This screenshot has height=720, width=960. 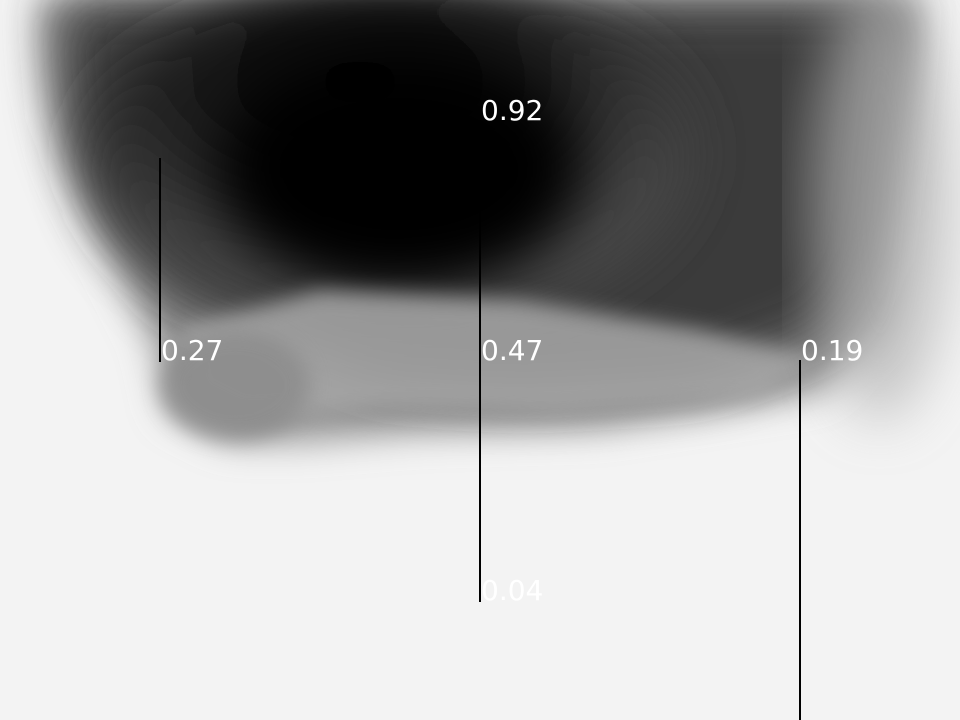 What do you see at coordinates (512, 110) in the screenshot?
I see `marker-label-0-92: 0.92` at bounding box center [512, 110].